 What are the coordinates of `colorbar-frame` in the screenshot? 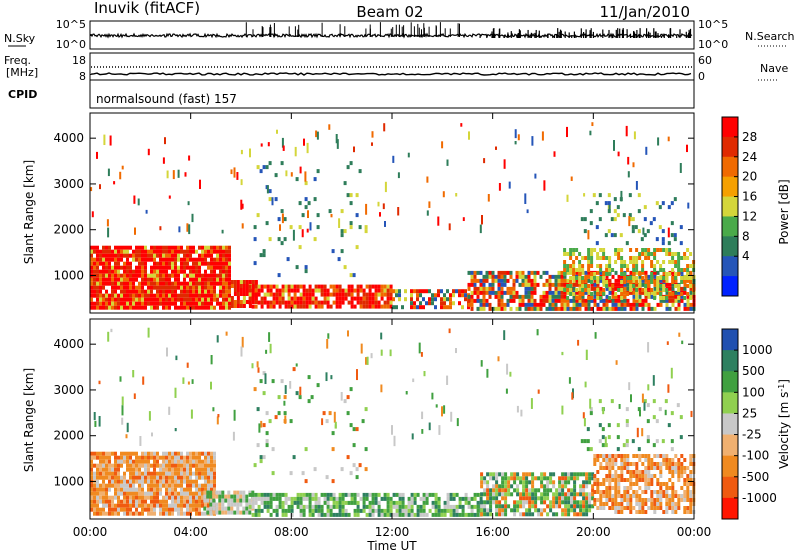 It's located at (730, 206).